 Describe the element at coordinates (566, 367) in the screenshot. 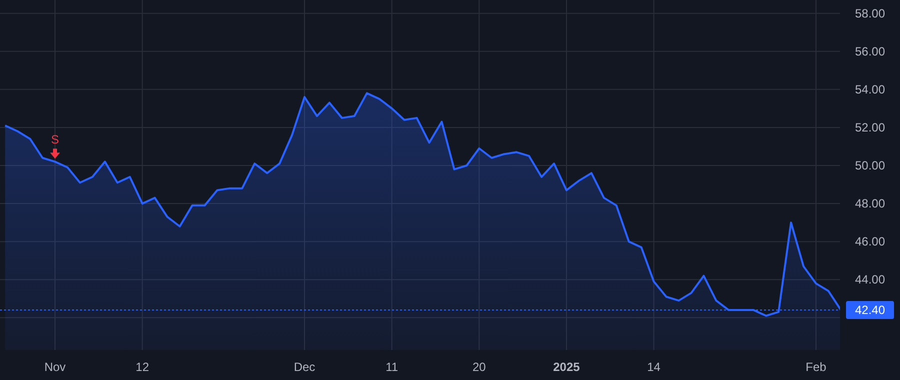

I see `x-tick-label: 2025` at that location.